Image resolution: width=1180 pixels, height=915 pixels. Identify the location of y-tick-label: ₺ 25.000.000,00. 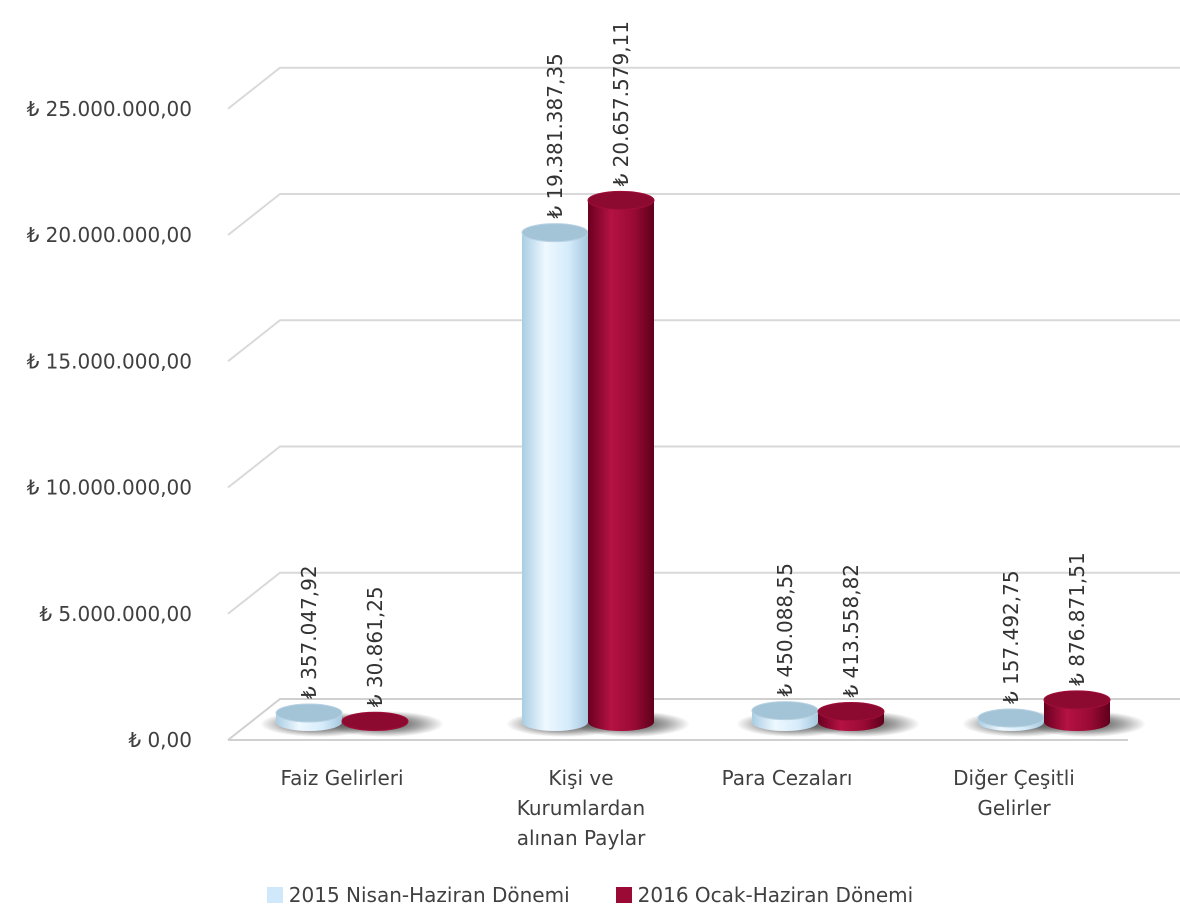
(109, 109).